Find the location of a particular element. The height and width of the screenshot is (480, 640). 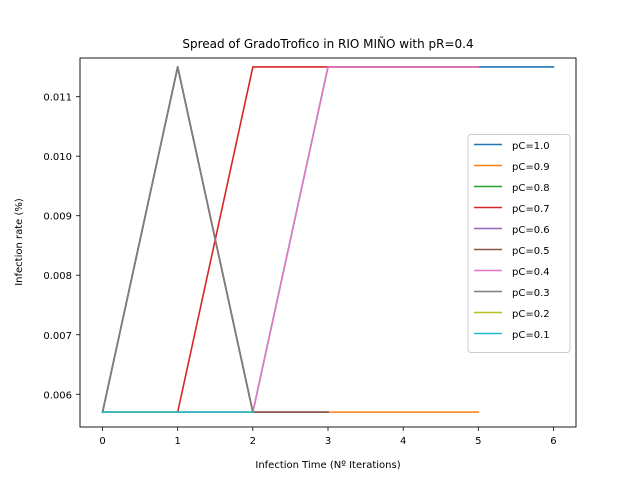

y-axis: 0.006 0.007 0.008 0.009 0.010 0.011 is located at coordinates (61, 247).